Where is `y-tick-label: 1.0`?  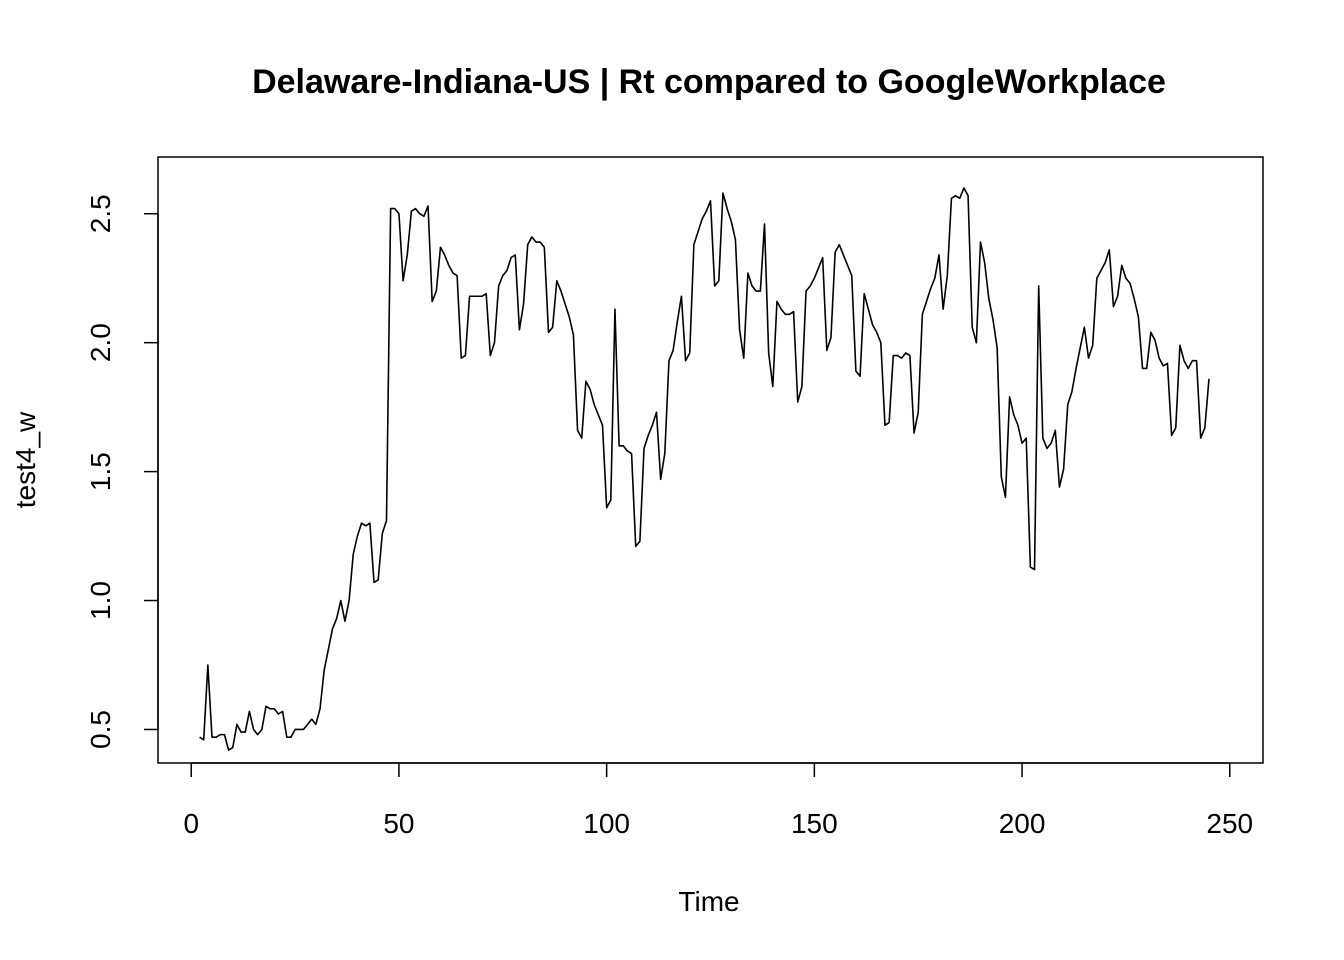
y-tick-label: 1.0 is located at coordinates (100, 600).